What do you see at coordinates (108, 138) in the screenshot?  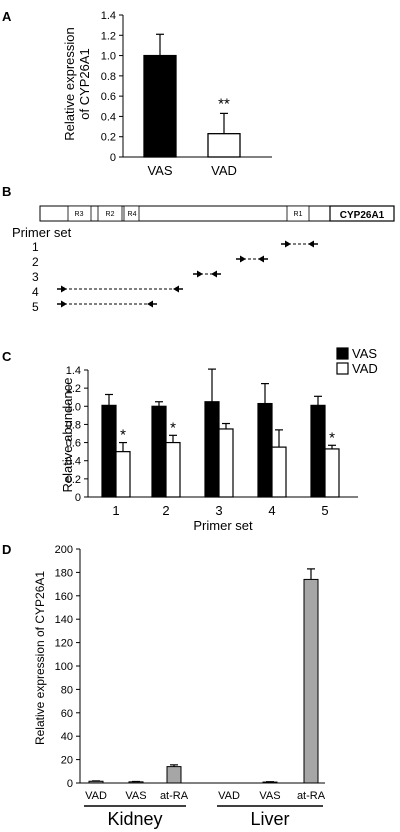 I see `a-y-tick-label: 0.2` at bounding box center [108, 138].